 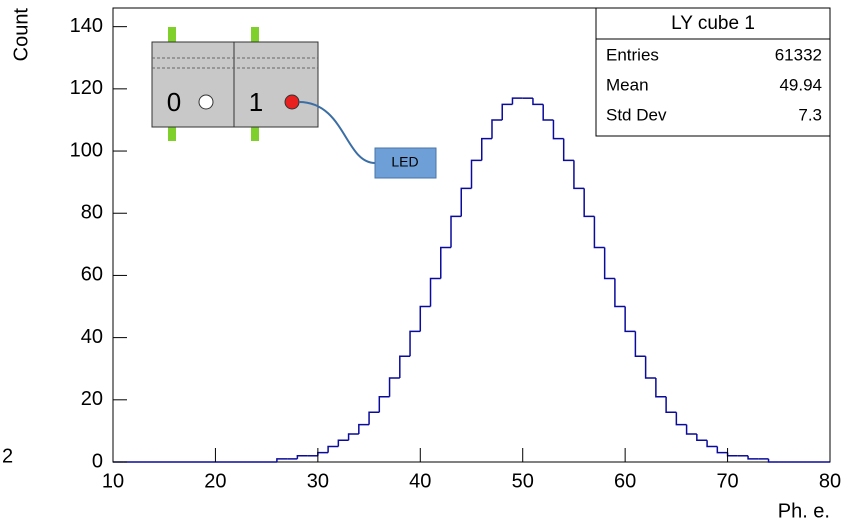 I want to click on stats-value: 49.94, so click(x=800, y=84).